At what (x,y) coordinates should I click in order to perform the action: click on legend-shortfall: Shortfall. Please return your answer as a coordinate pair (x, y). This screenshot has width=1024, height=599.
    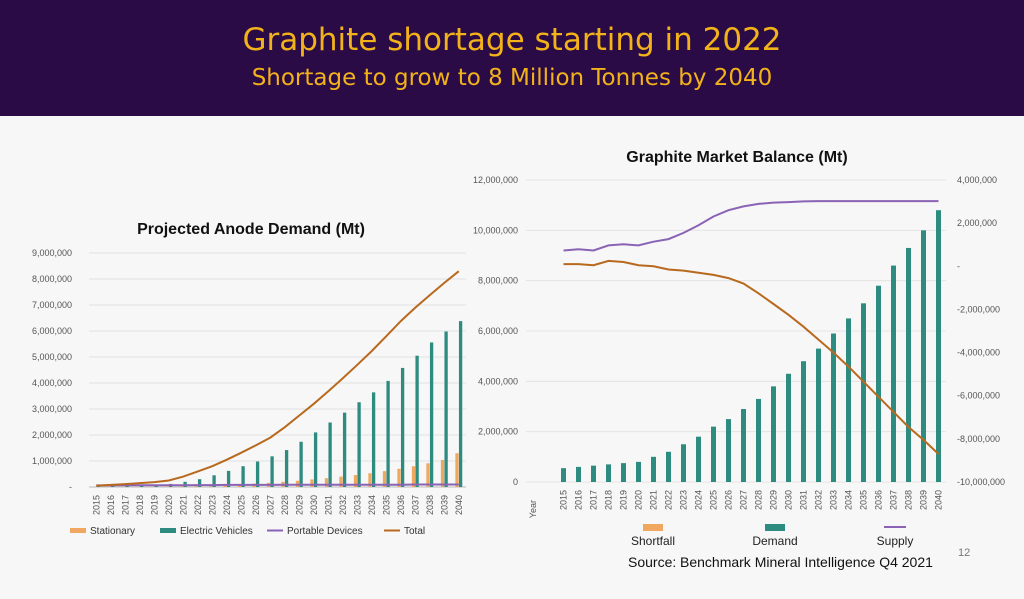
    Looking at the image, I should click on (653, 541).